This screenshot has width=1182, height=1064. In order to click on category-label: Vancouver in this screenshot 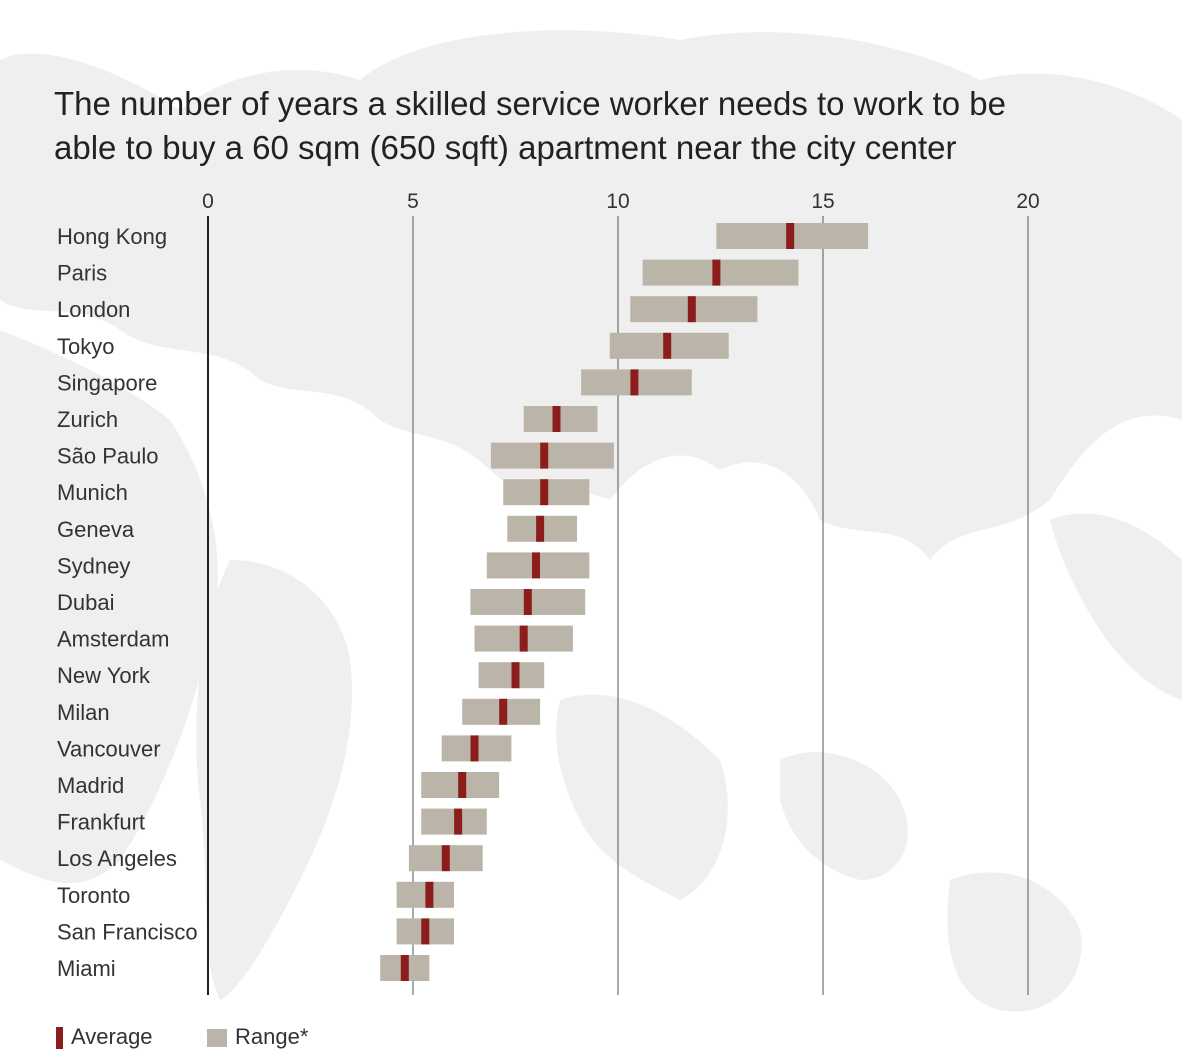, I will do `click(109, 748)`.